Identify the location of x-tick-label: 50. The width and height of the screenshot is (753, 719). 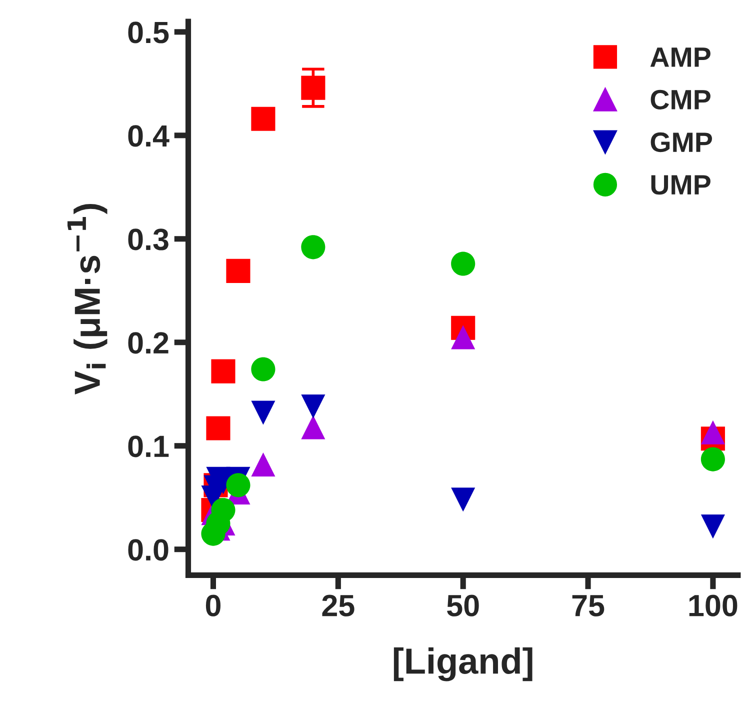
(463, 605).